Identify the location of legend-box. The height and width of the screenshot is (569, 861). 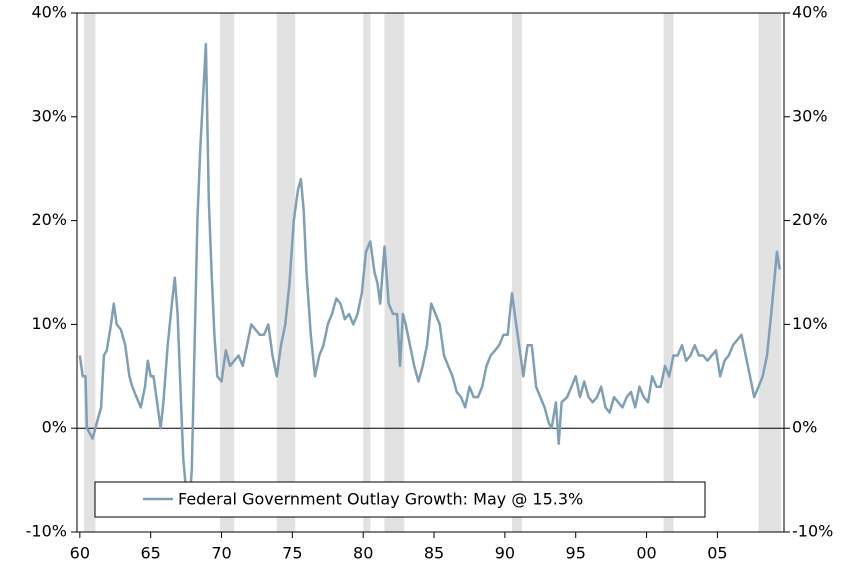
(400, 499).